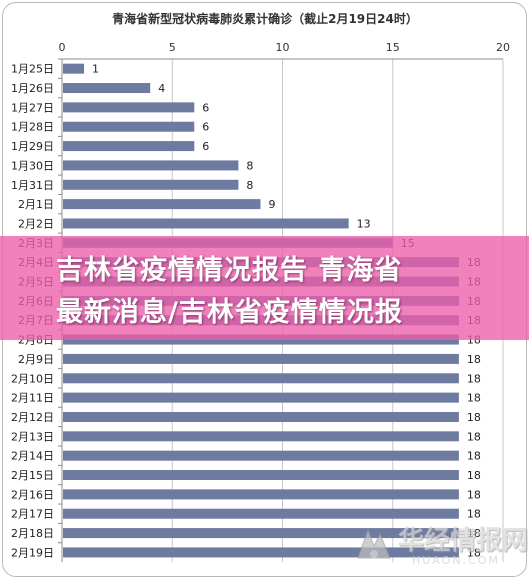 This screenshot has height=579, width=529. Describe the element at coordinates (32, 552) in the screenshot. I see `category-label: 2月19日` at that location.